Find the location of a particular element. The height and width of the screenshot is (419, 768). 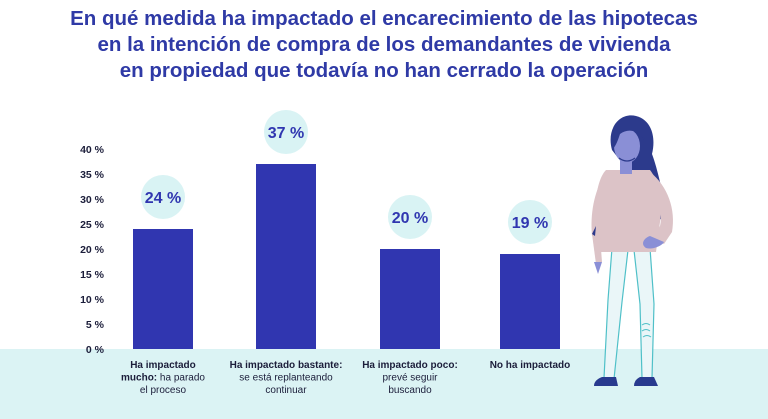

y-tick-label: 35 % is located at coordinates (92, 175).